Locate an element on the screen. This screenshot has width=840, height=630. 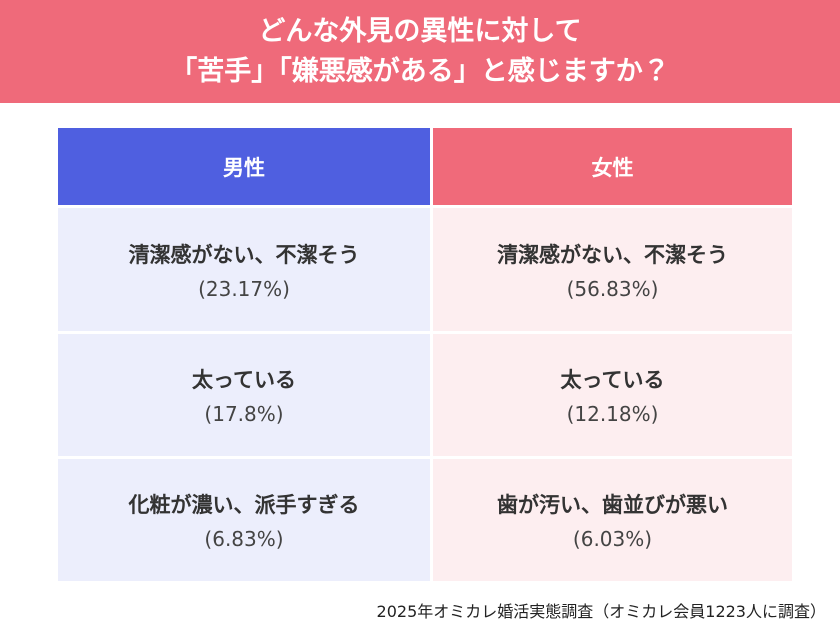
cell-value: (23.17%) is located at coordinates (244, 288).